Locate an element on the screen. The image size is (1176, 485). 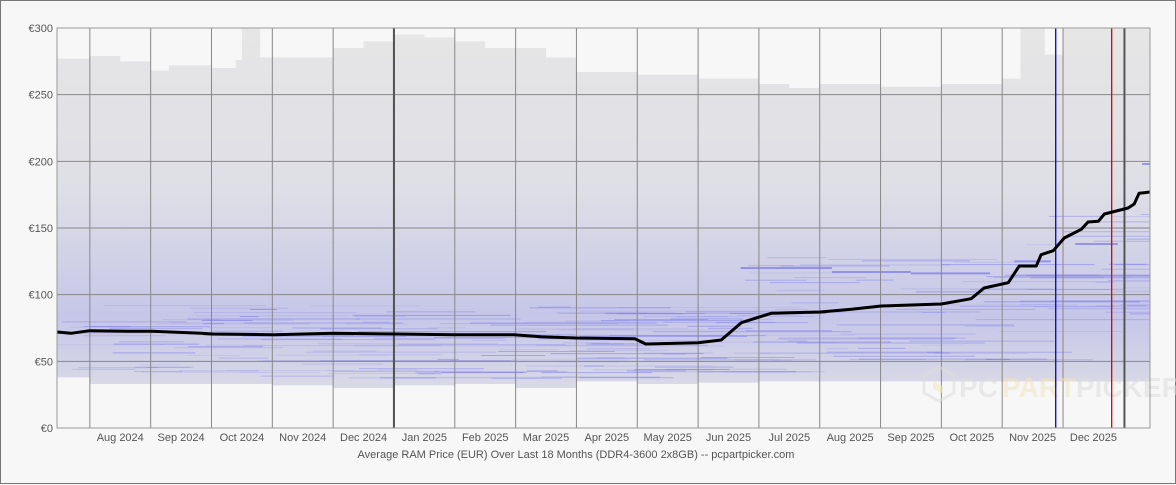
x-tick-label: Mar 2025 is located at coordinates (546, 438).